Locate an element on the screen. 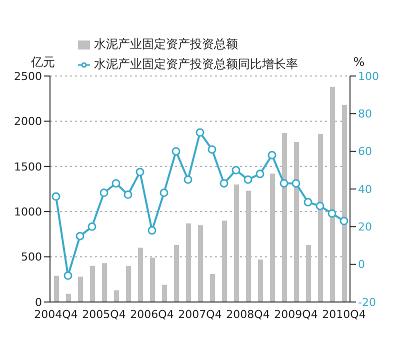 The width and height of the screenshot is (400, 350). x-tick-label: 2007Q4 is located at coordinates (200, 314).